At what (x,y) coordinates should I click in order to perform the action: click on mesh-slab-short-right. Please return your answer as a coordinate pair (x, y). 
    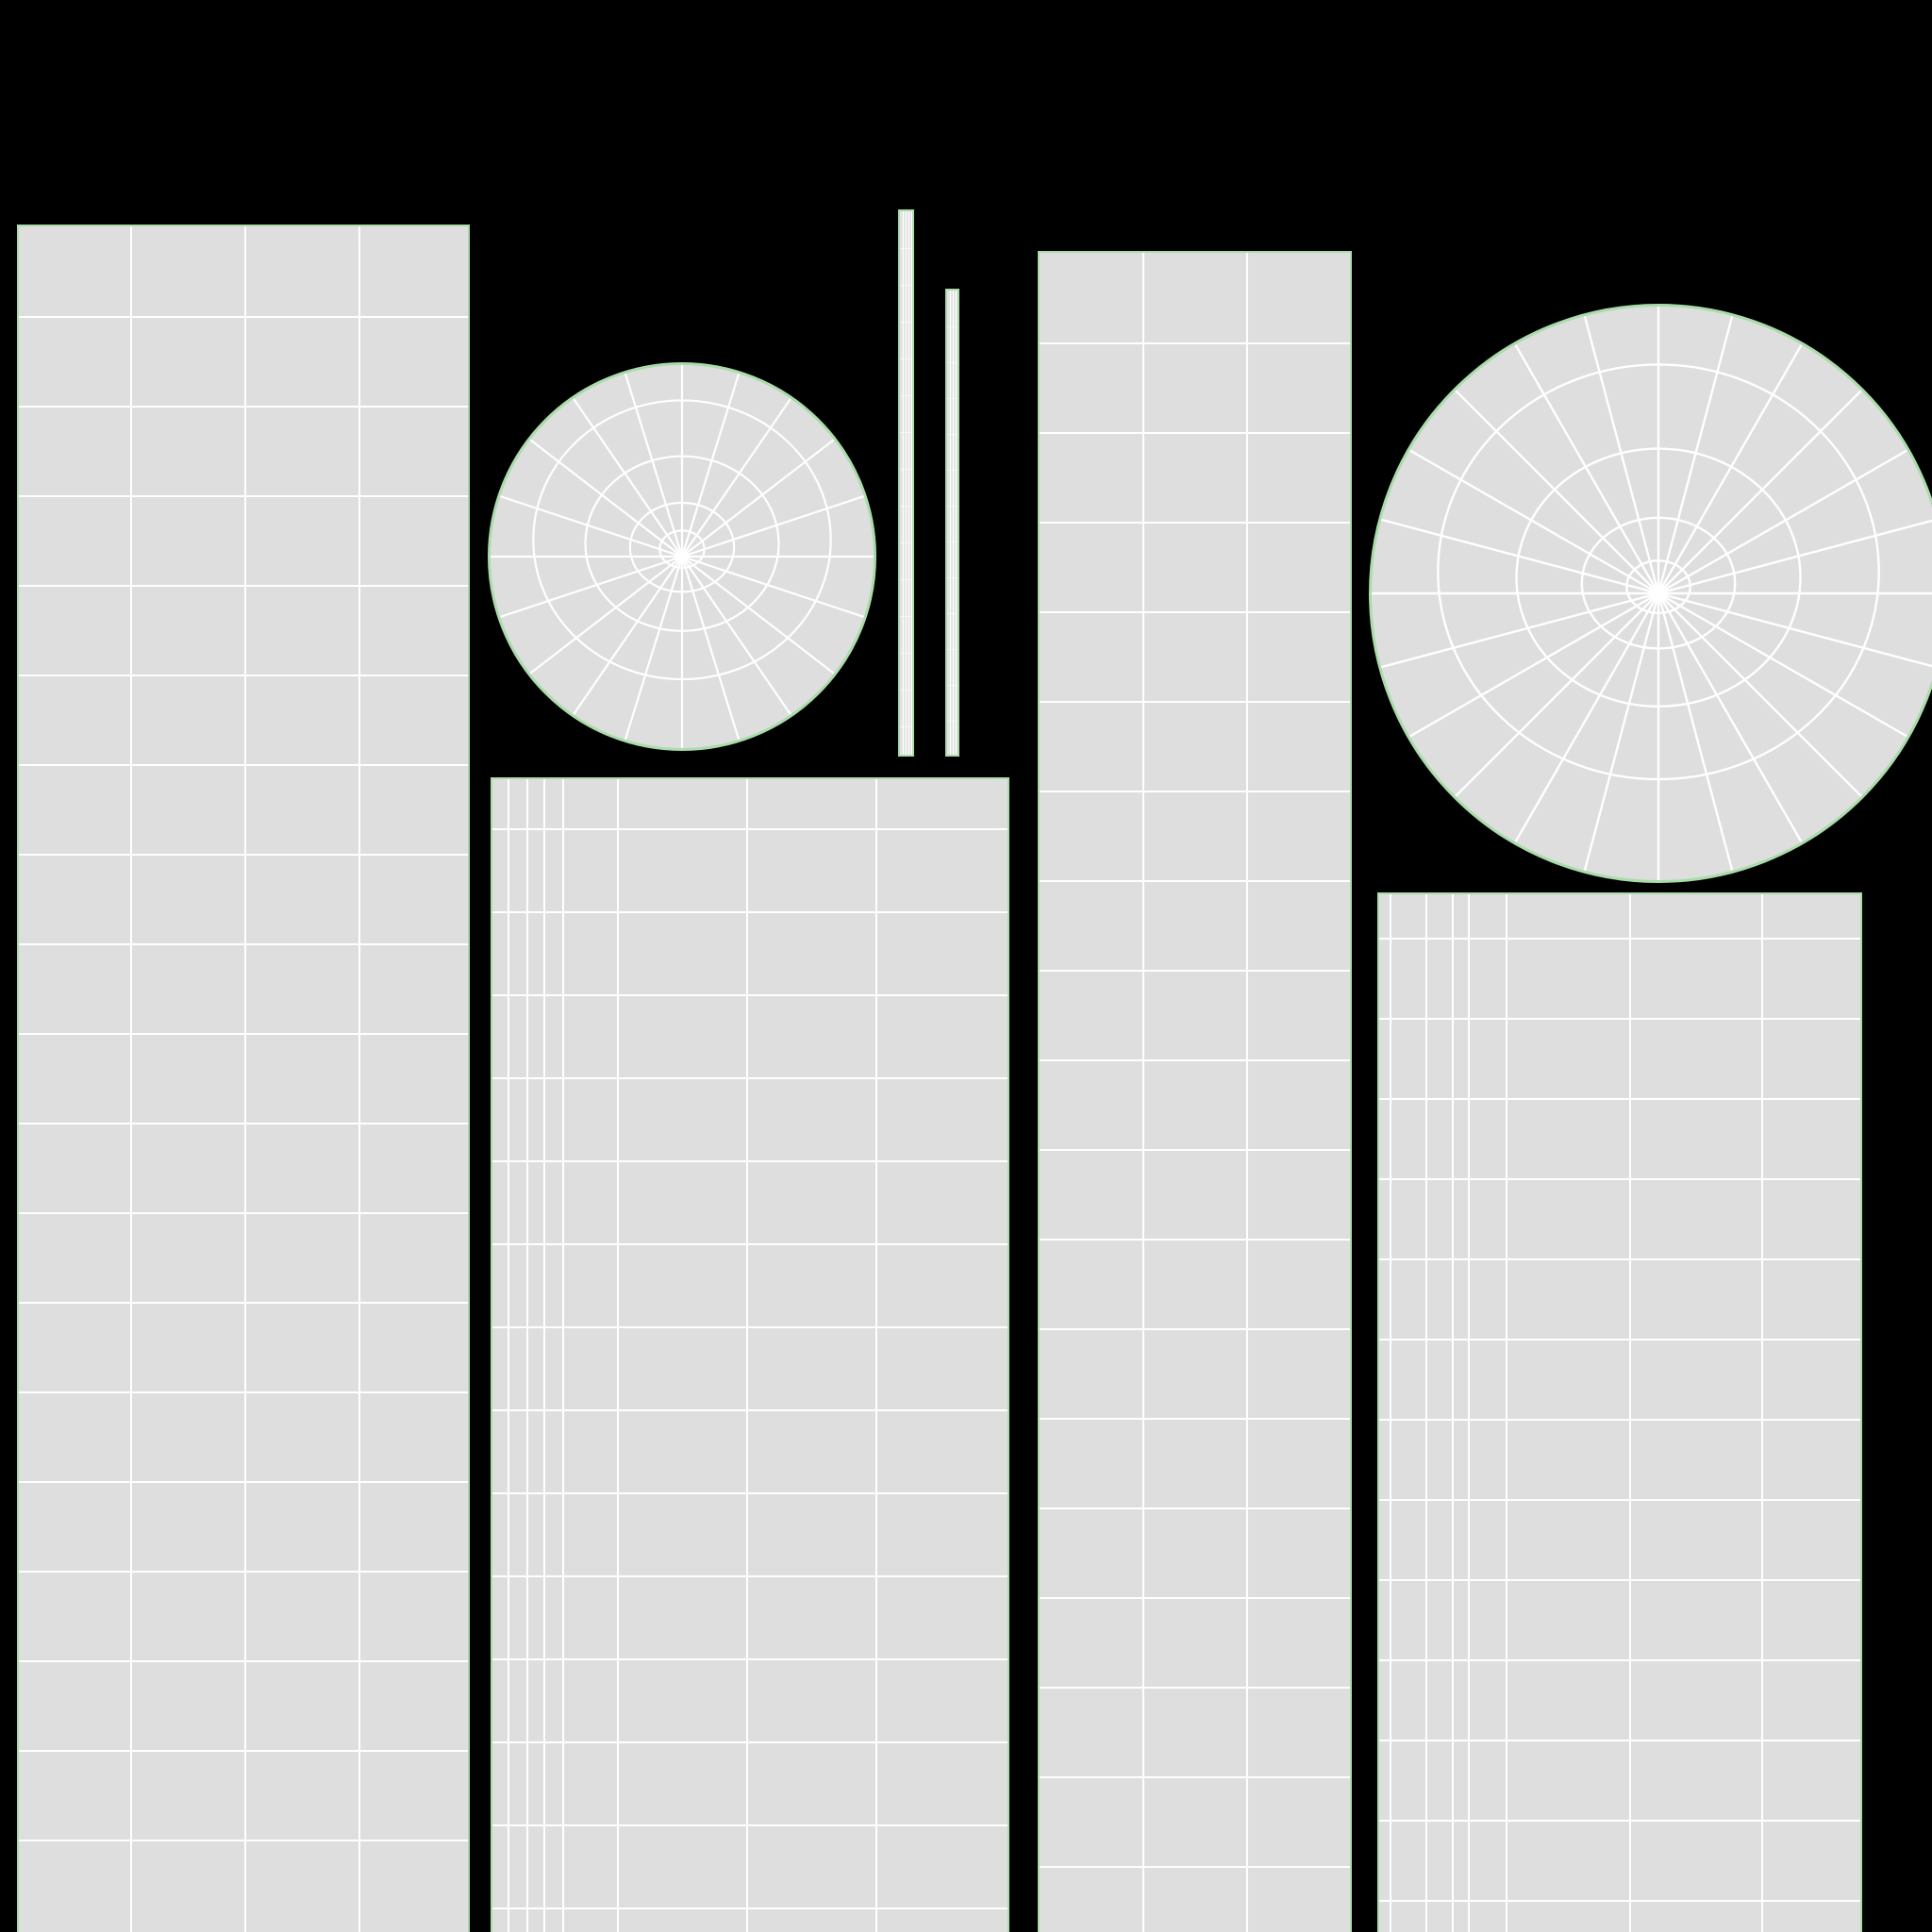
    Looking at the image, I should click on (952, 523).